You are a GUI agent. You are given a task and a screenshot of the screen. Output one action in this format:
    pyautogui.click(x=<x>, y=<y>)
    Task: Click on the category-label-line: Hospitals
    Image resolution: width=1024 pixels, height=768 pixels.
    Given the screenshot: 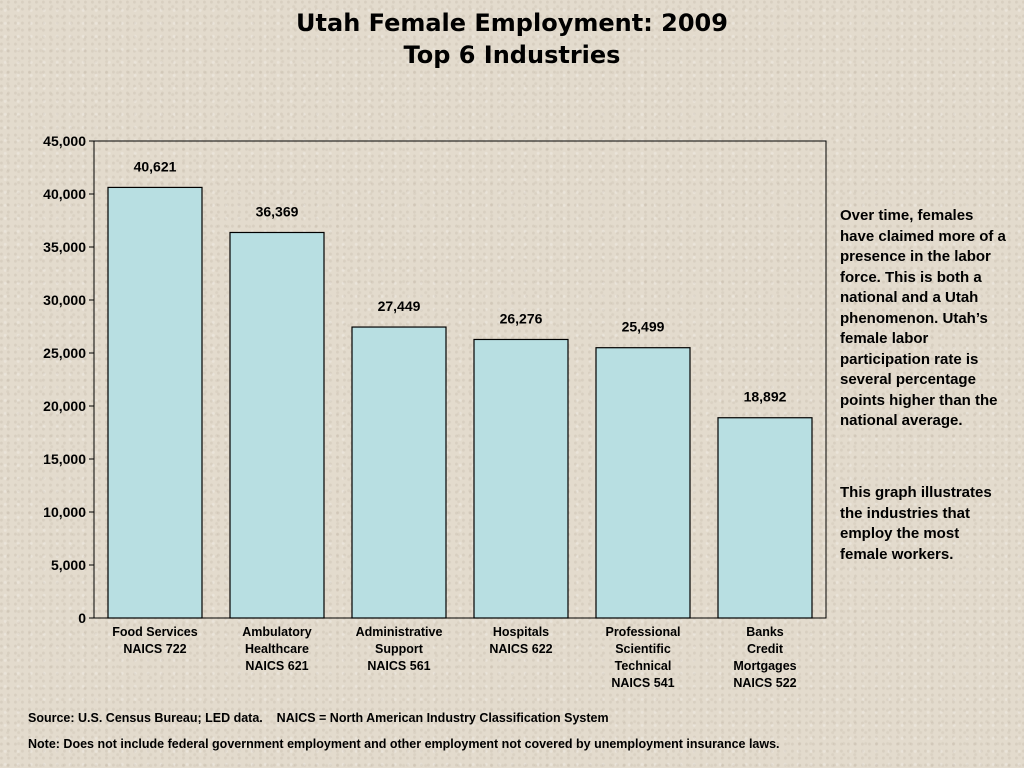 What is the action you would take?
    pyautogui.click(x=521, y=632)
    